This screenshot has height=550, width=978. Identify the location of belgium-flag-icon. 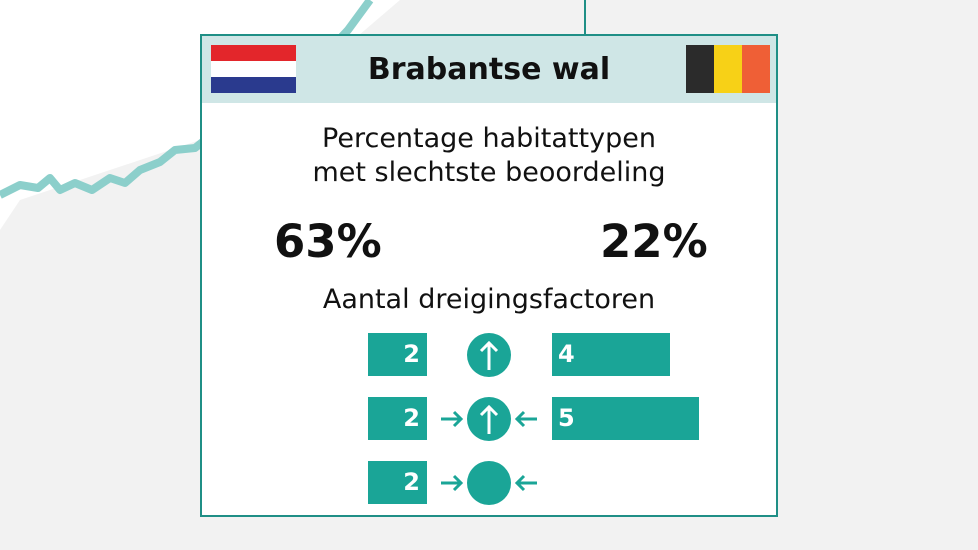
(728, 69).